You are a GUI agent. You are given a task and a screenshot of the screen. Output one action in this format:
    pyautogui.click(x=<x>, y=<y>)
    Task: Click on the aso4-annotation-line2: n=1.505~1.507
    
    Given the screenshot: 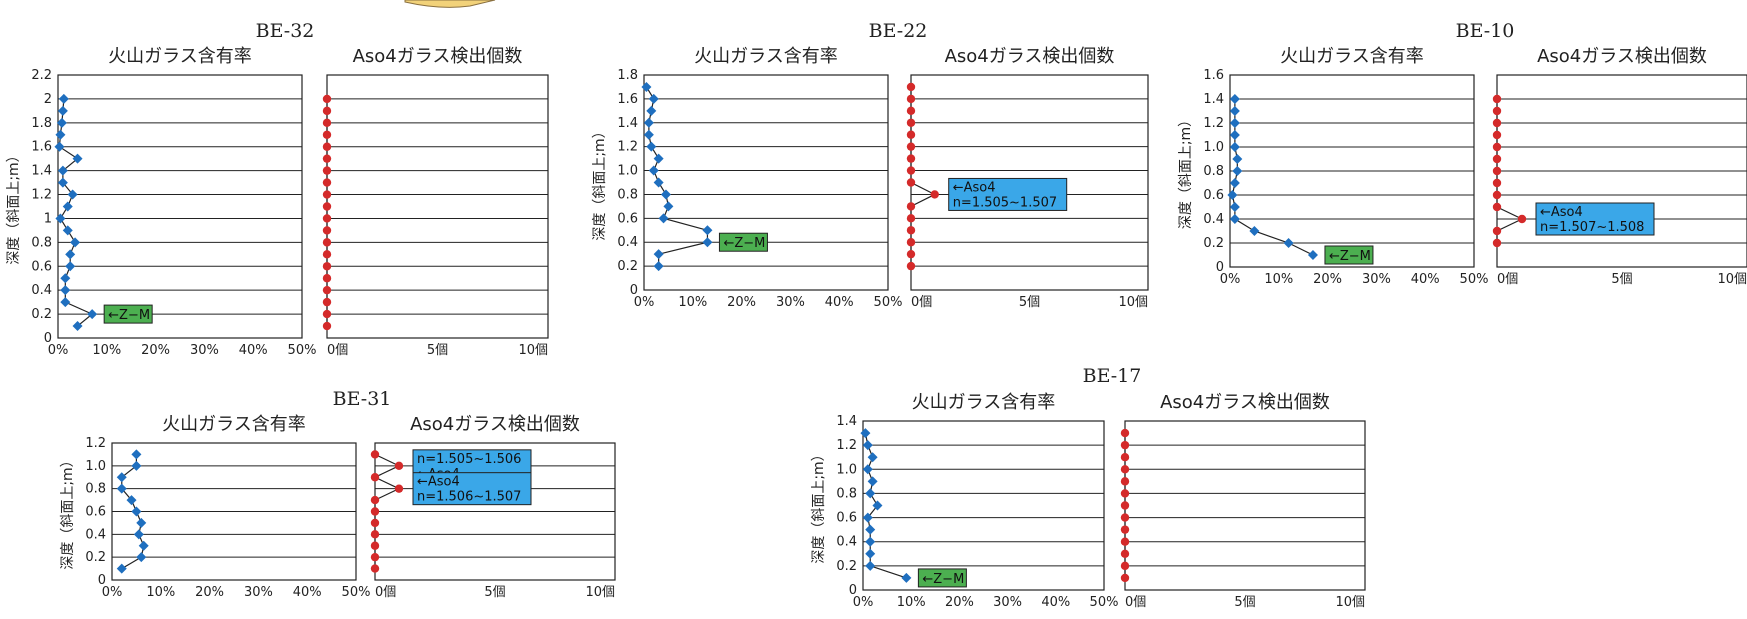 What is the action you would take?
    pyautogui.click(x=1005, y=202)
    